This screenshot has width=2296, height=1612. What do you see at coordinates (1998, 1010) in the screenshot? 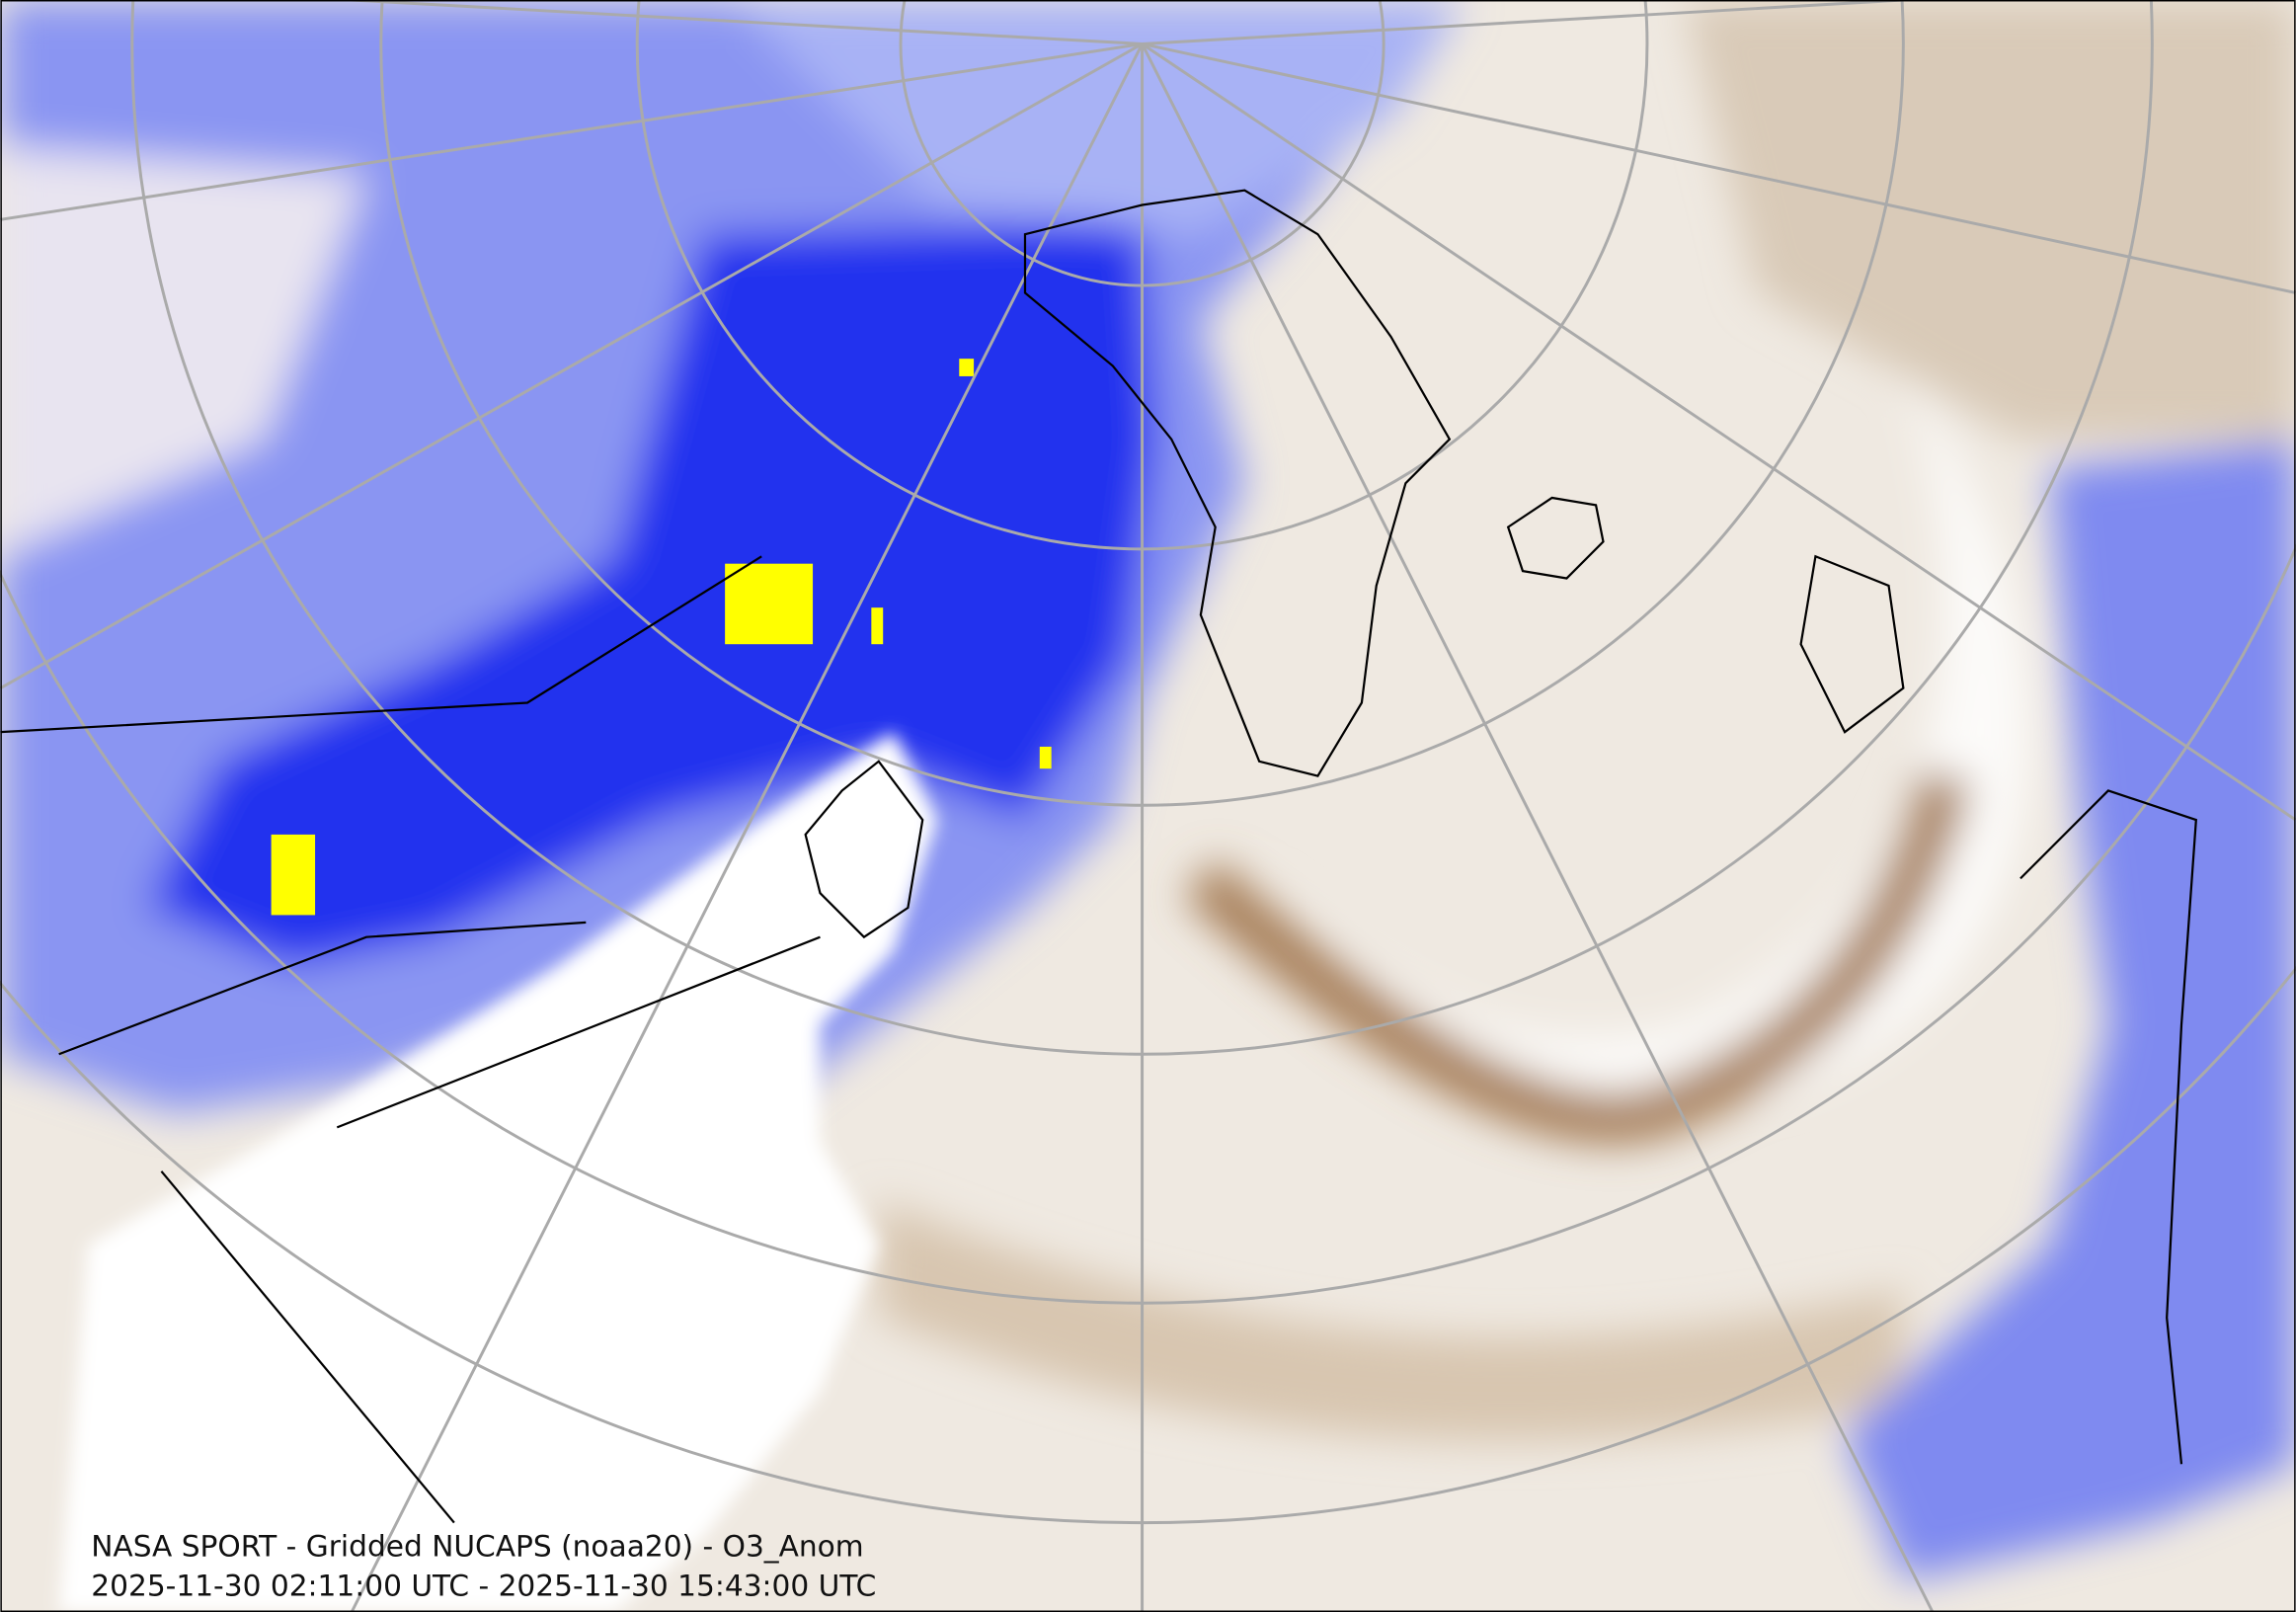
I see `europe-coast` at bounding box center [1998, 1010].